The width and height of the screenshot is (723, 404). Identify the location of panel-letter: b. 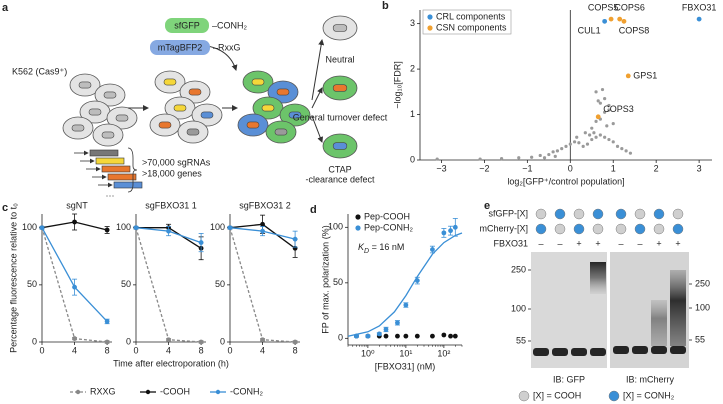
(385, 6).